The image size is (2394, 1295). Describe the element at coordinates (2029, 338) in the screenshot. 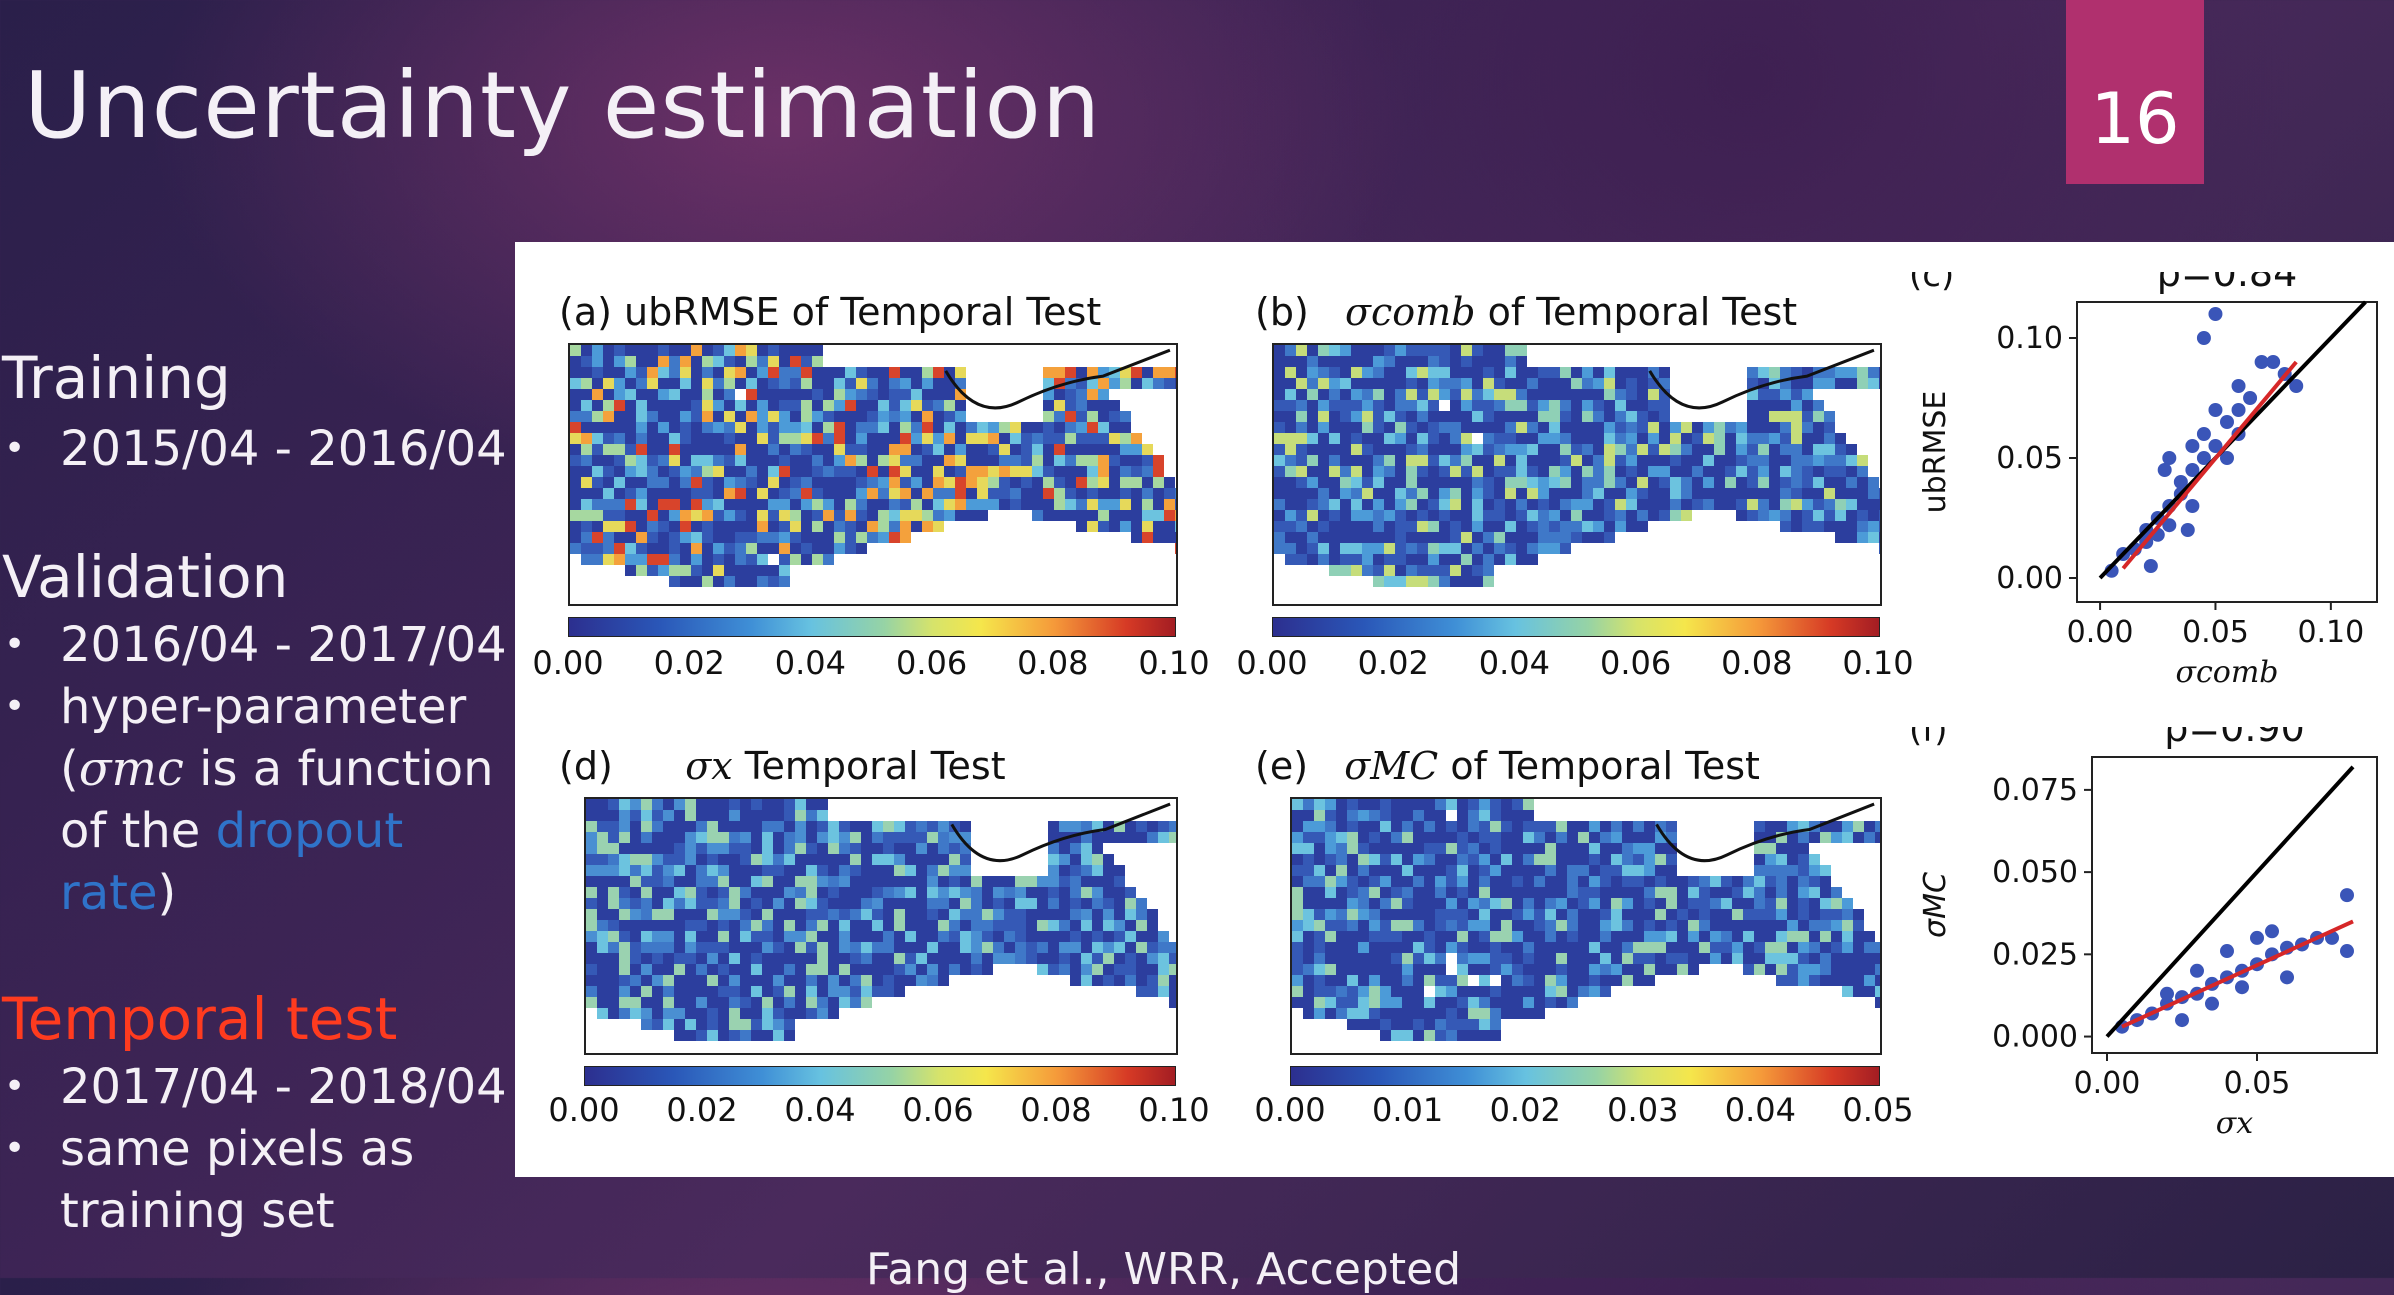

I see `y-tick-label: 0.10` at that location.